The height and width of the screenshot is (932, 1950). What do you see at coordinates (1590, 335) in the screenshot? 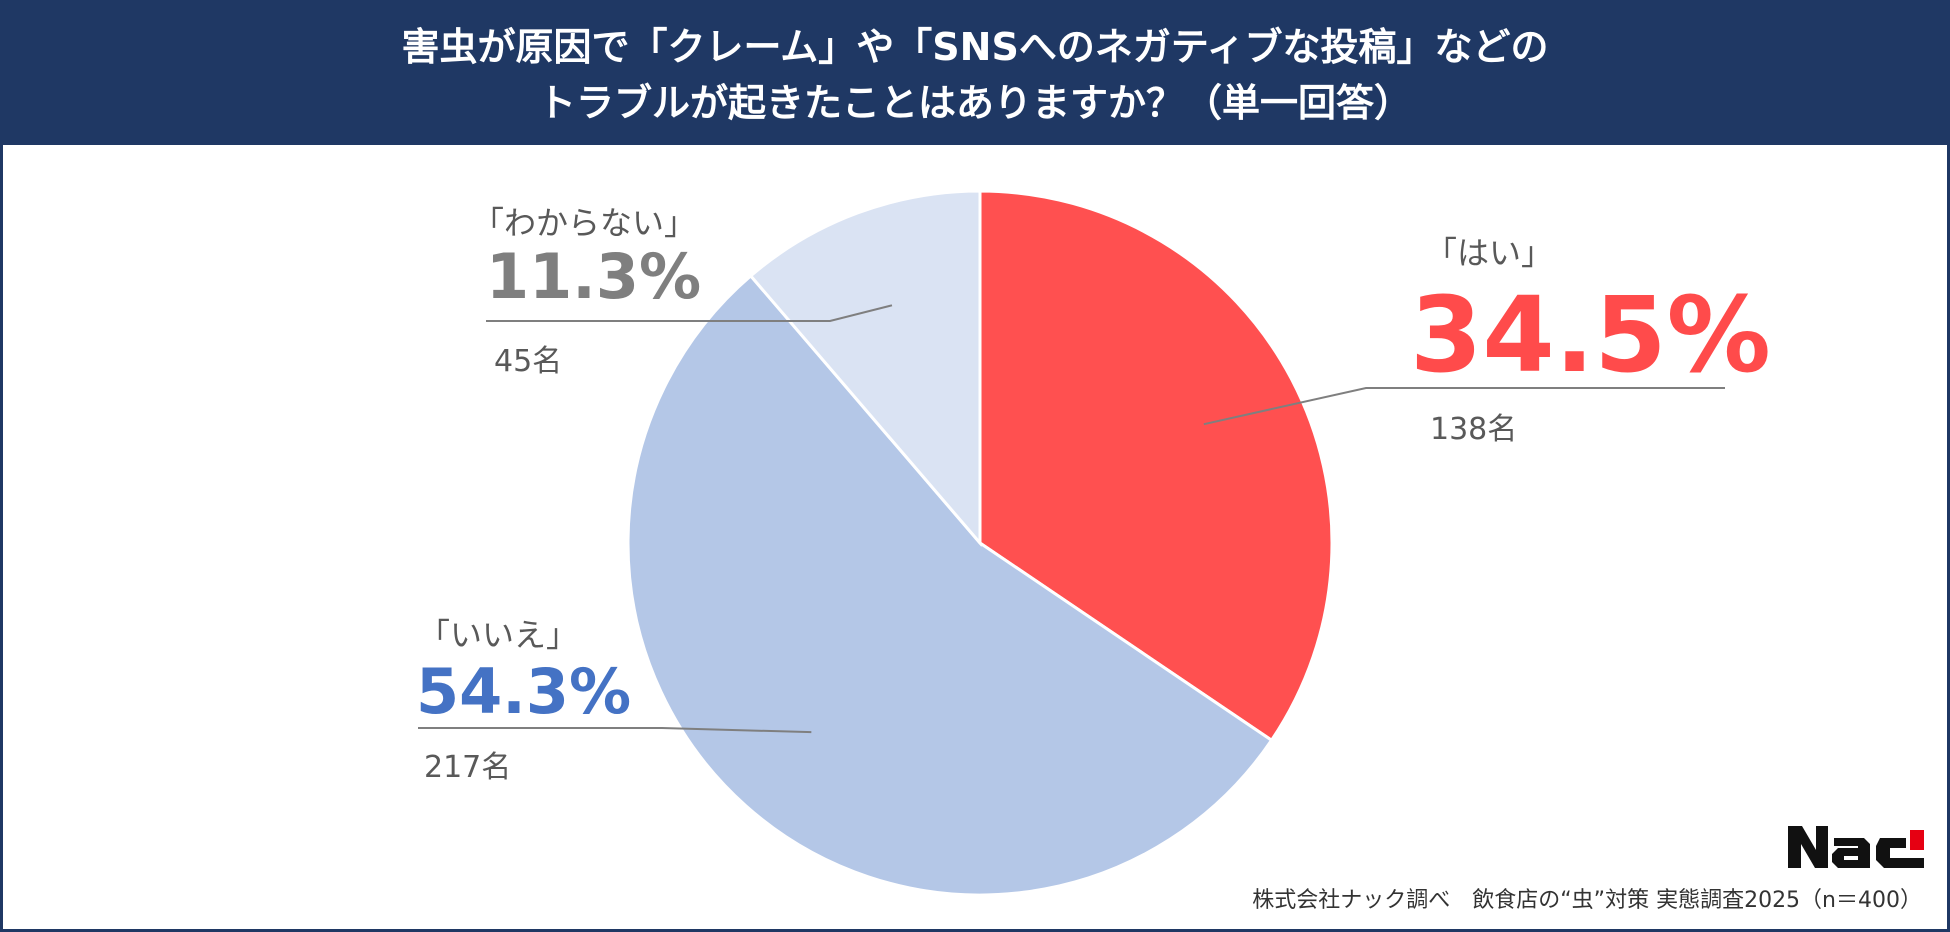
I see `percent-yes: 34.5%` at bounding box center [1590, 335].